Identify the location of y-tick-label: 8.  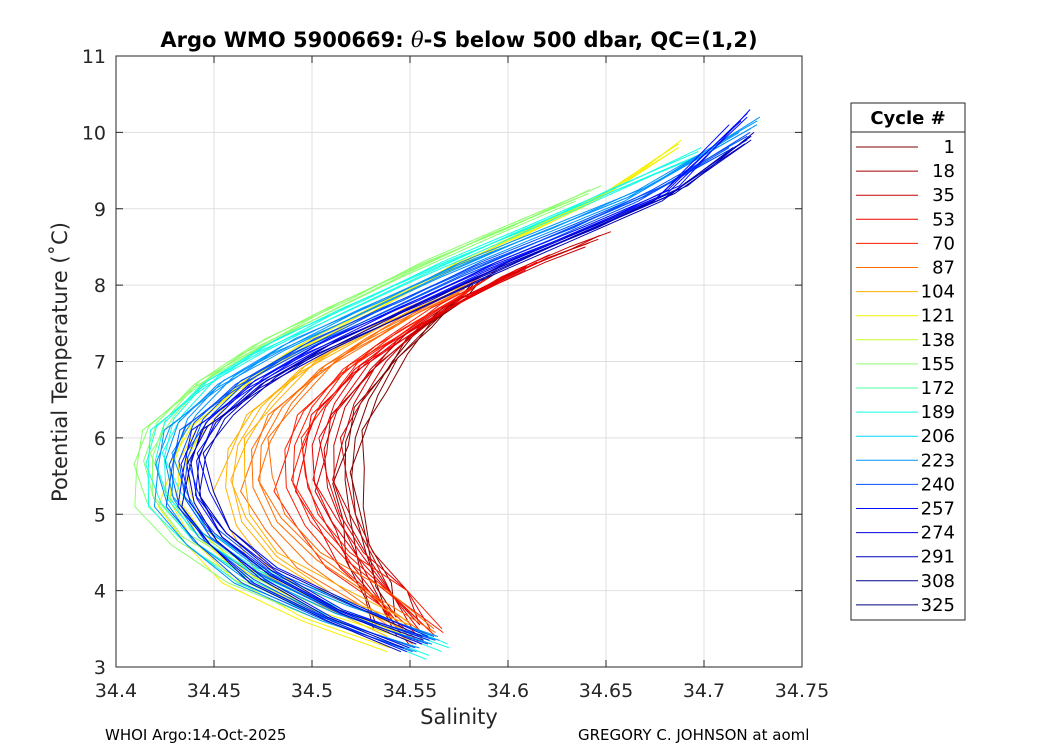
(100, 286).